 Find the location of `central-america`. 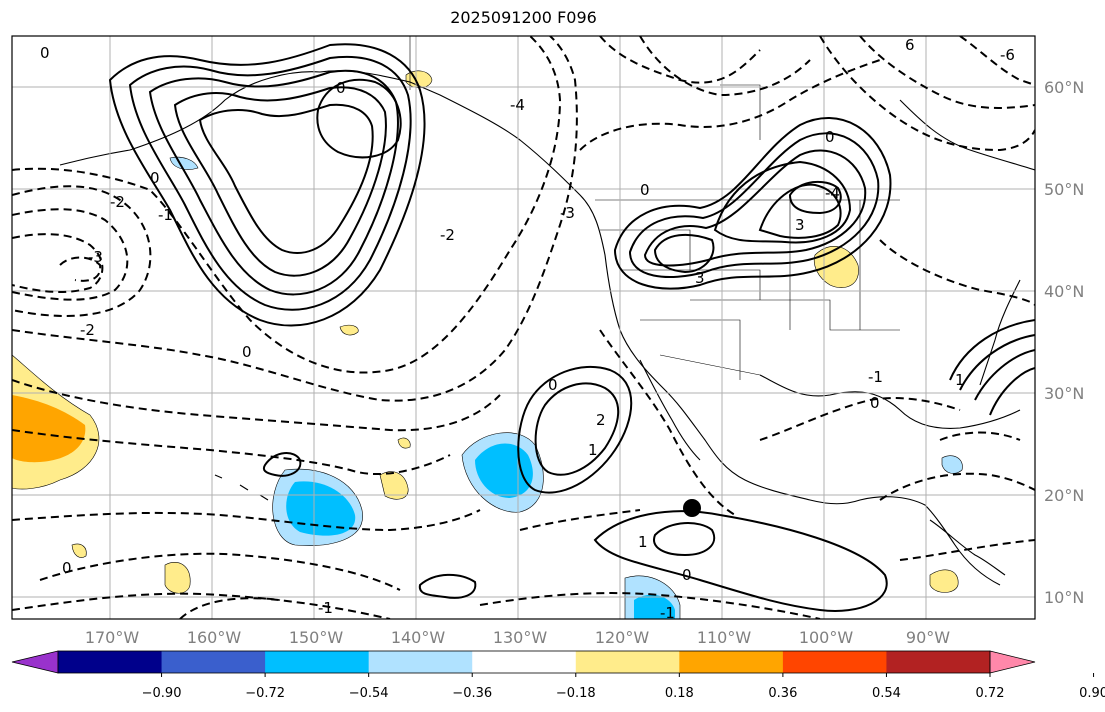

central-america is located at coordinates (967, 547).